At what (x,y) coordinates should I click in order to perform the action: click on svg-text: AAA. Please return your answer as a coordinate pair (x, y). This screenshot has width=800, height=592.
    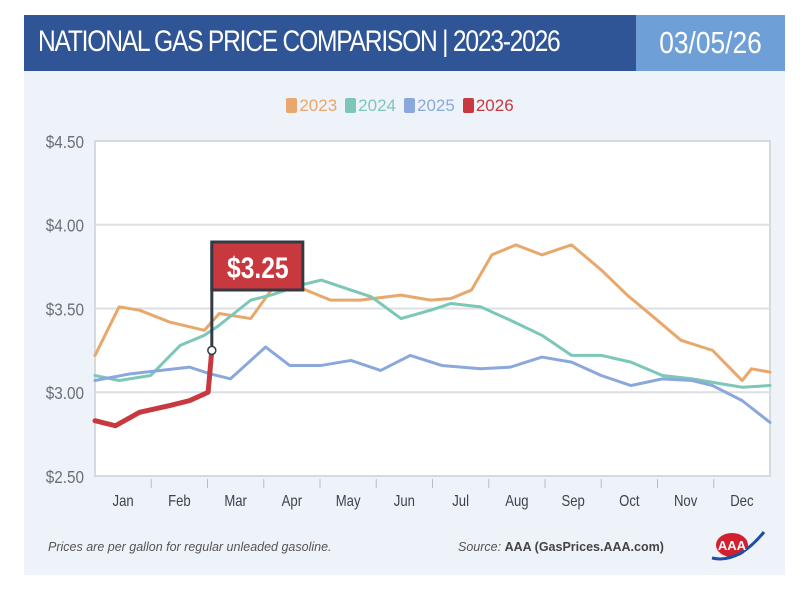
    Looking at the image, I should click on (732, 545).